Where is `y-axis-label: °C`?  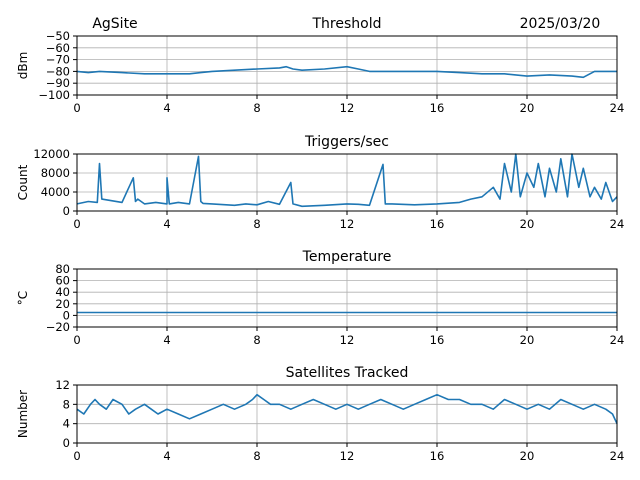 y-axis-label: °C is located at coordinates (23, 298).